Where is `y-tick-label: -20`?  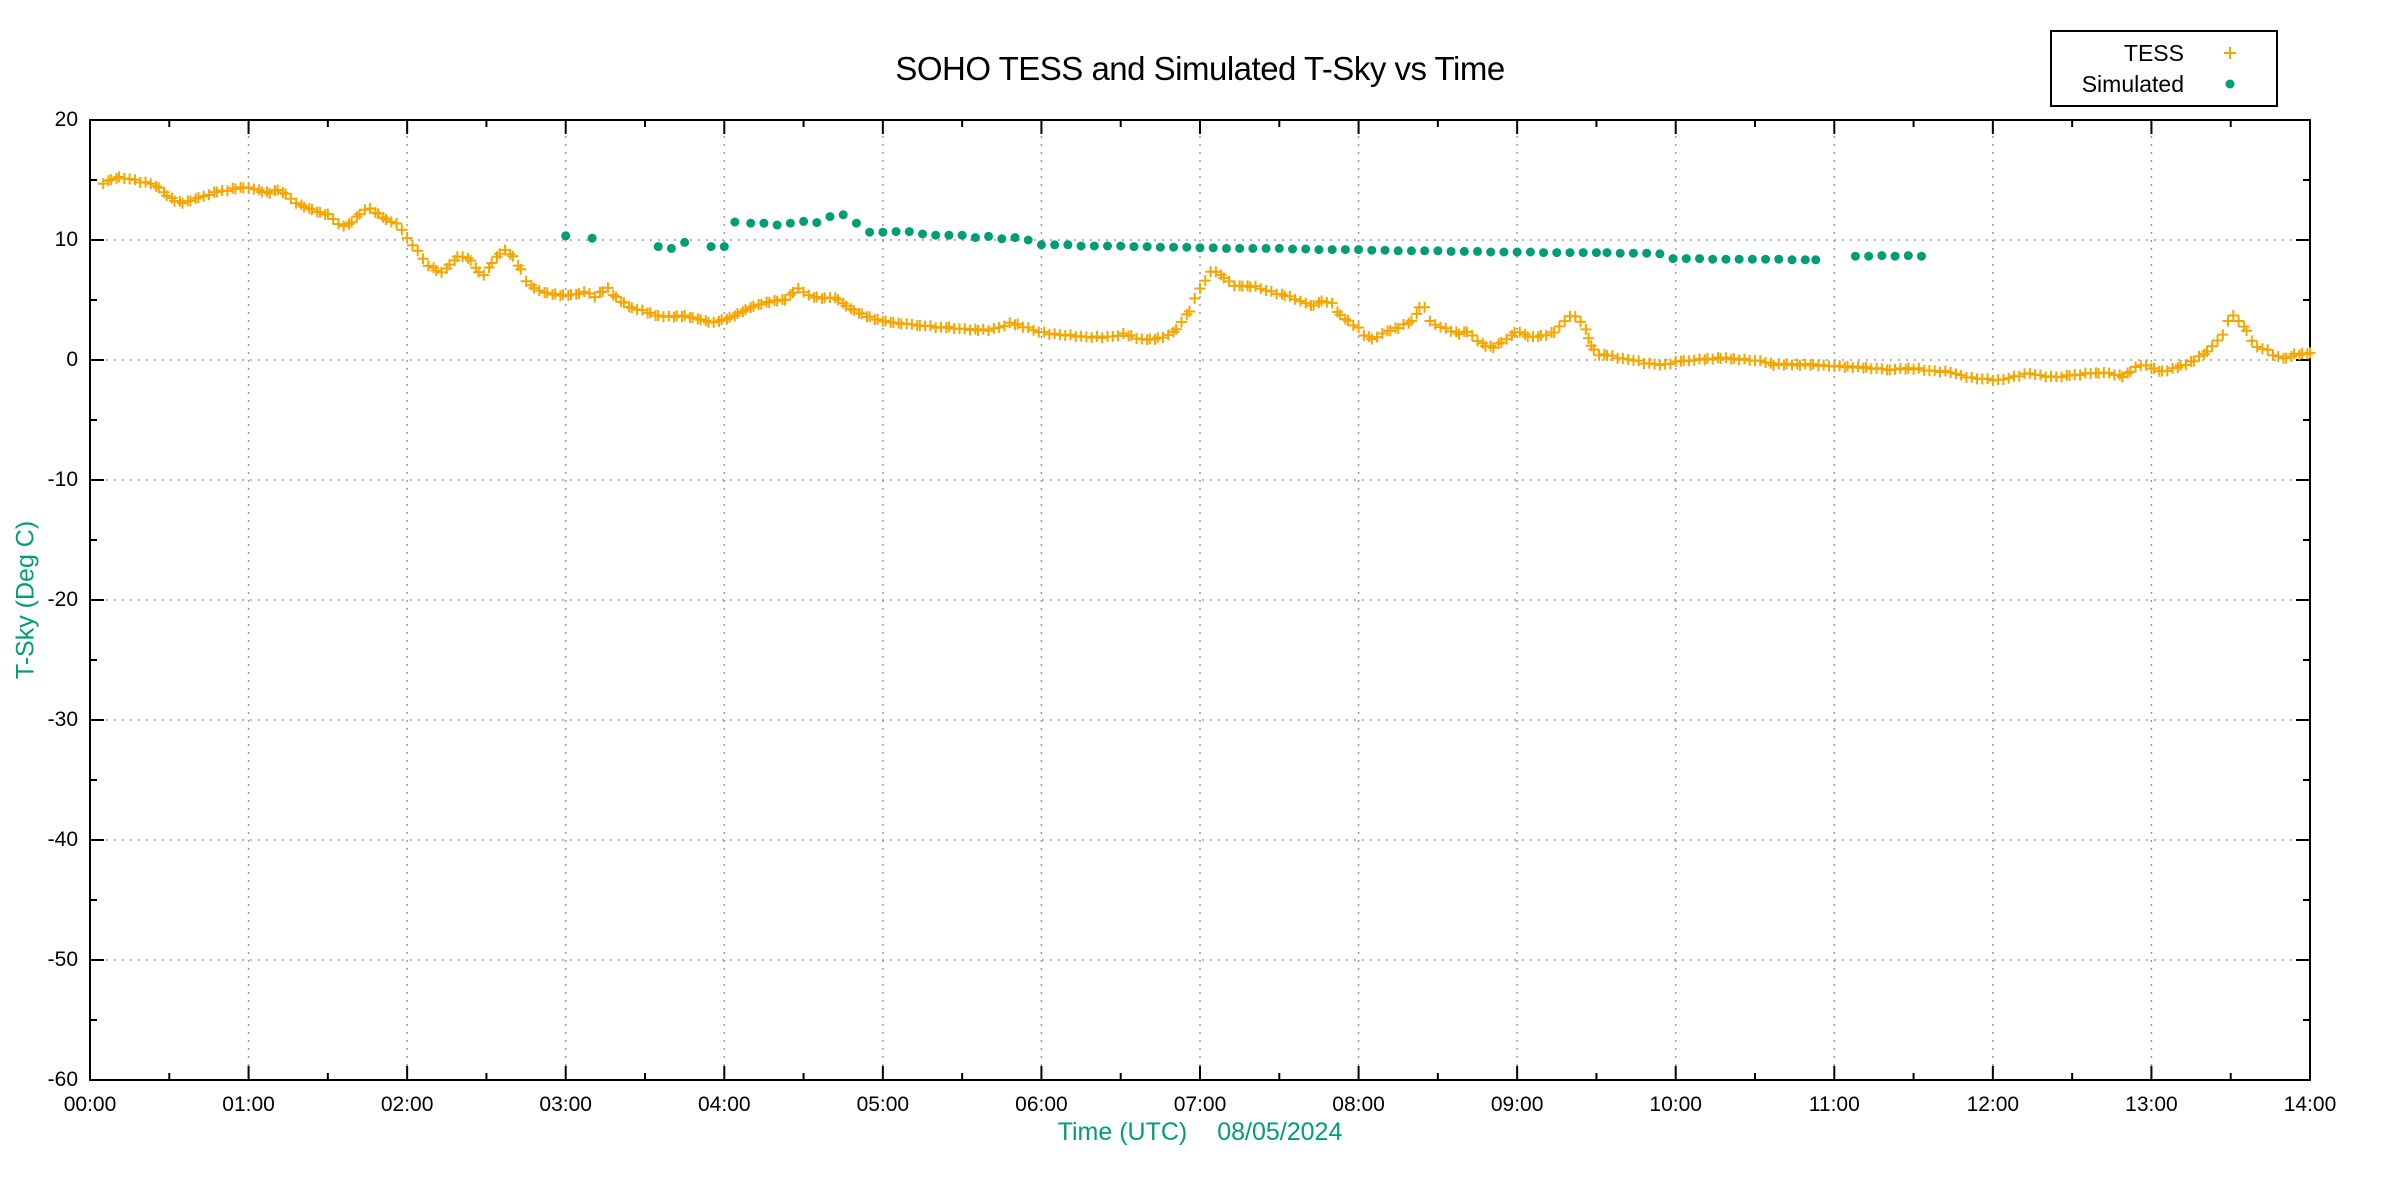
y-tick-label: -20 is located at coordinates (62, 599).